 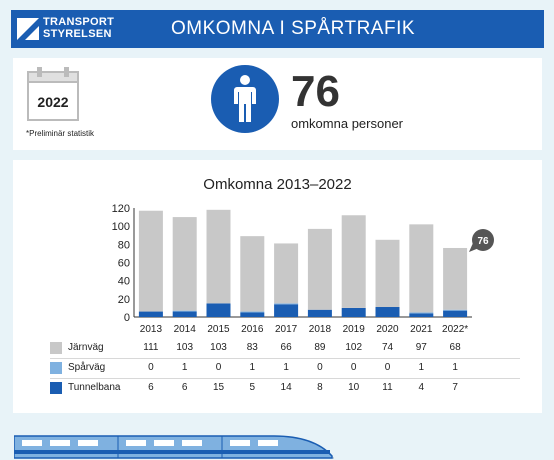 What do you see at coordinates (60, 133) in the screenshot?
I see `preliminary-note: *Preliminär statistik` at bounding box center [60, 133].